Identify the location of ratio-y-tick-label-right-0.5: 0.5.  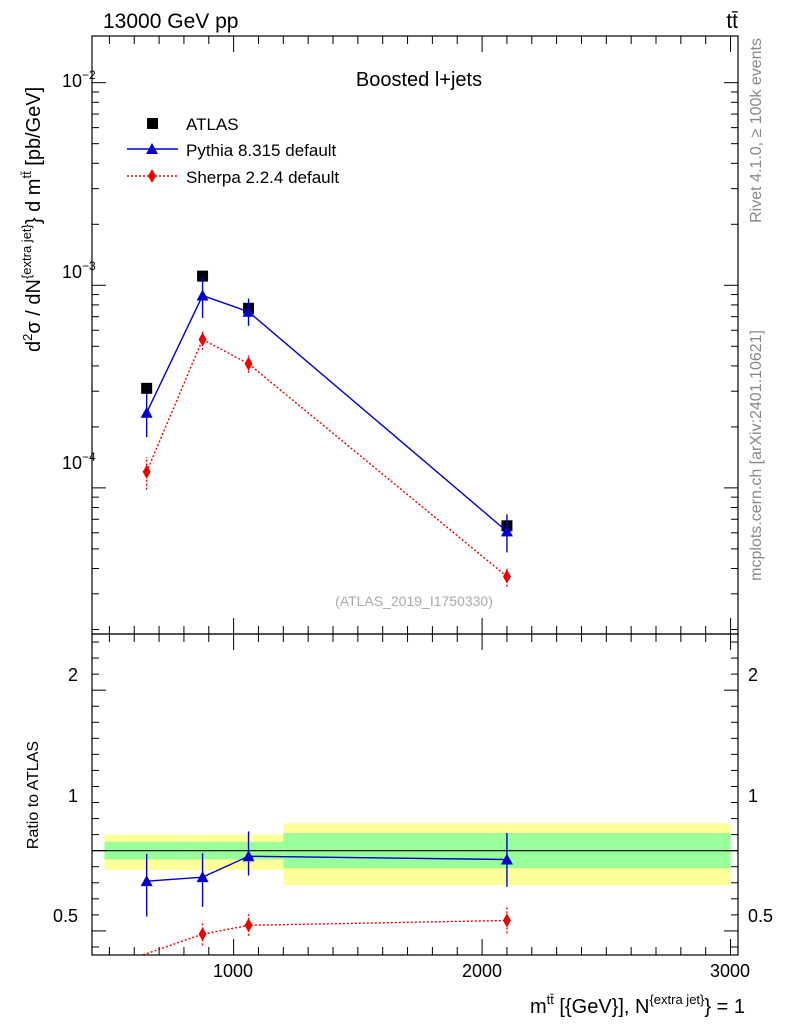
(760, 916).